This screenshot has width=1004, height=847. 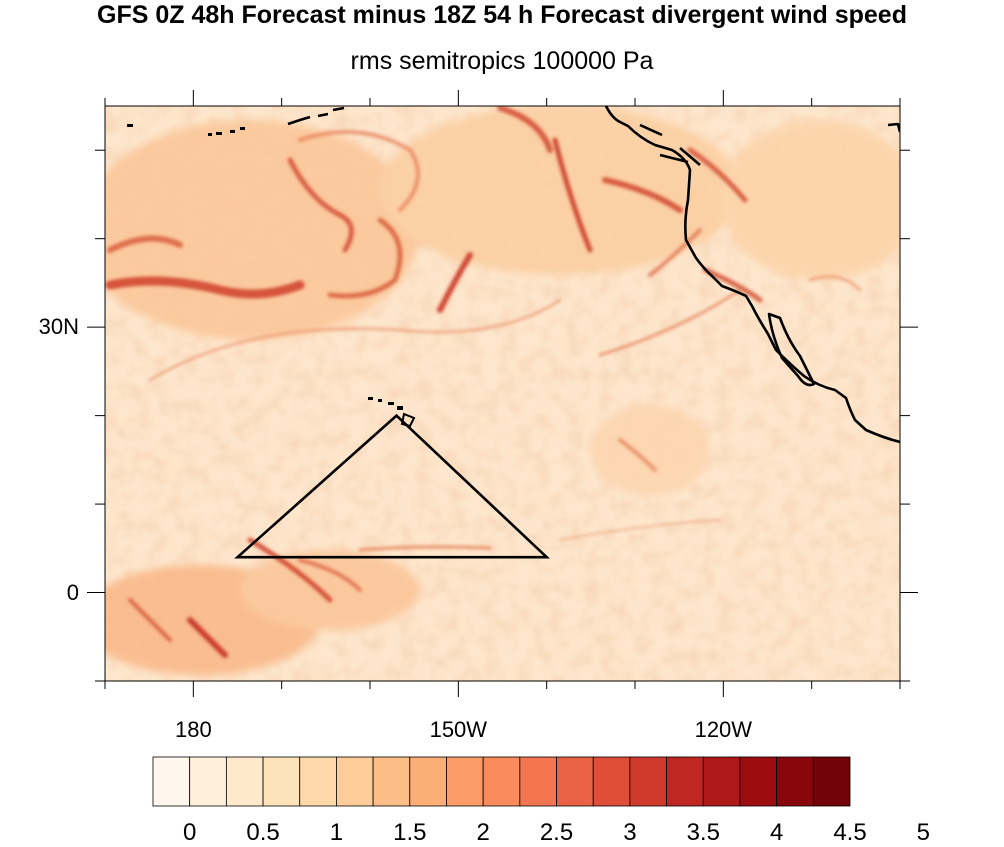 What do you see at coordinates (703, 832) in the screenshot?
I see `colorbar-label: 3.5` at bounding box center [703, 832].